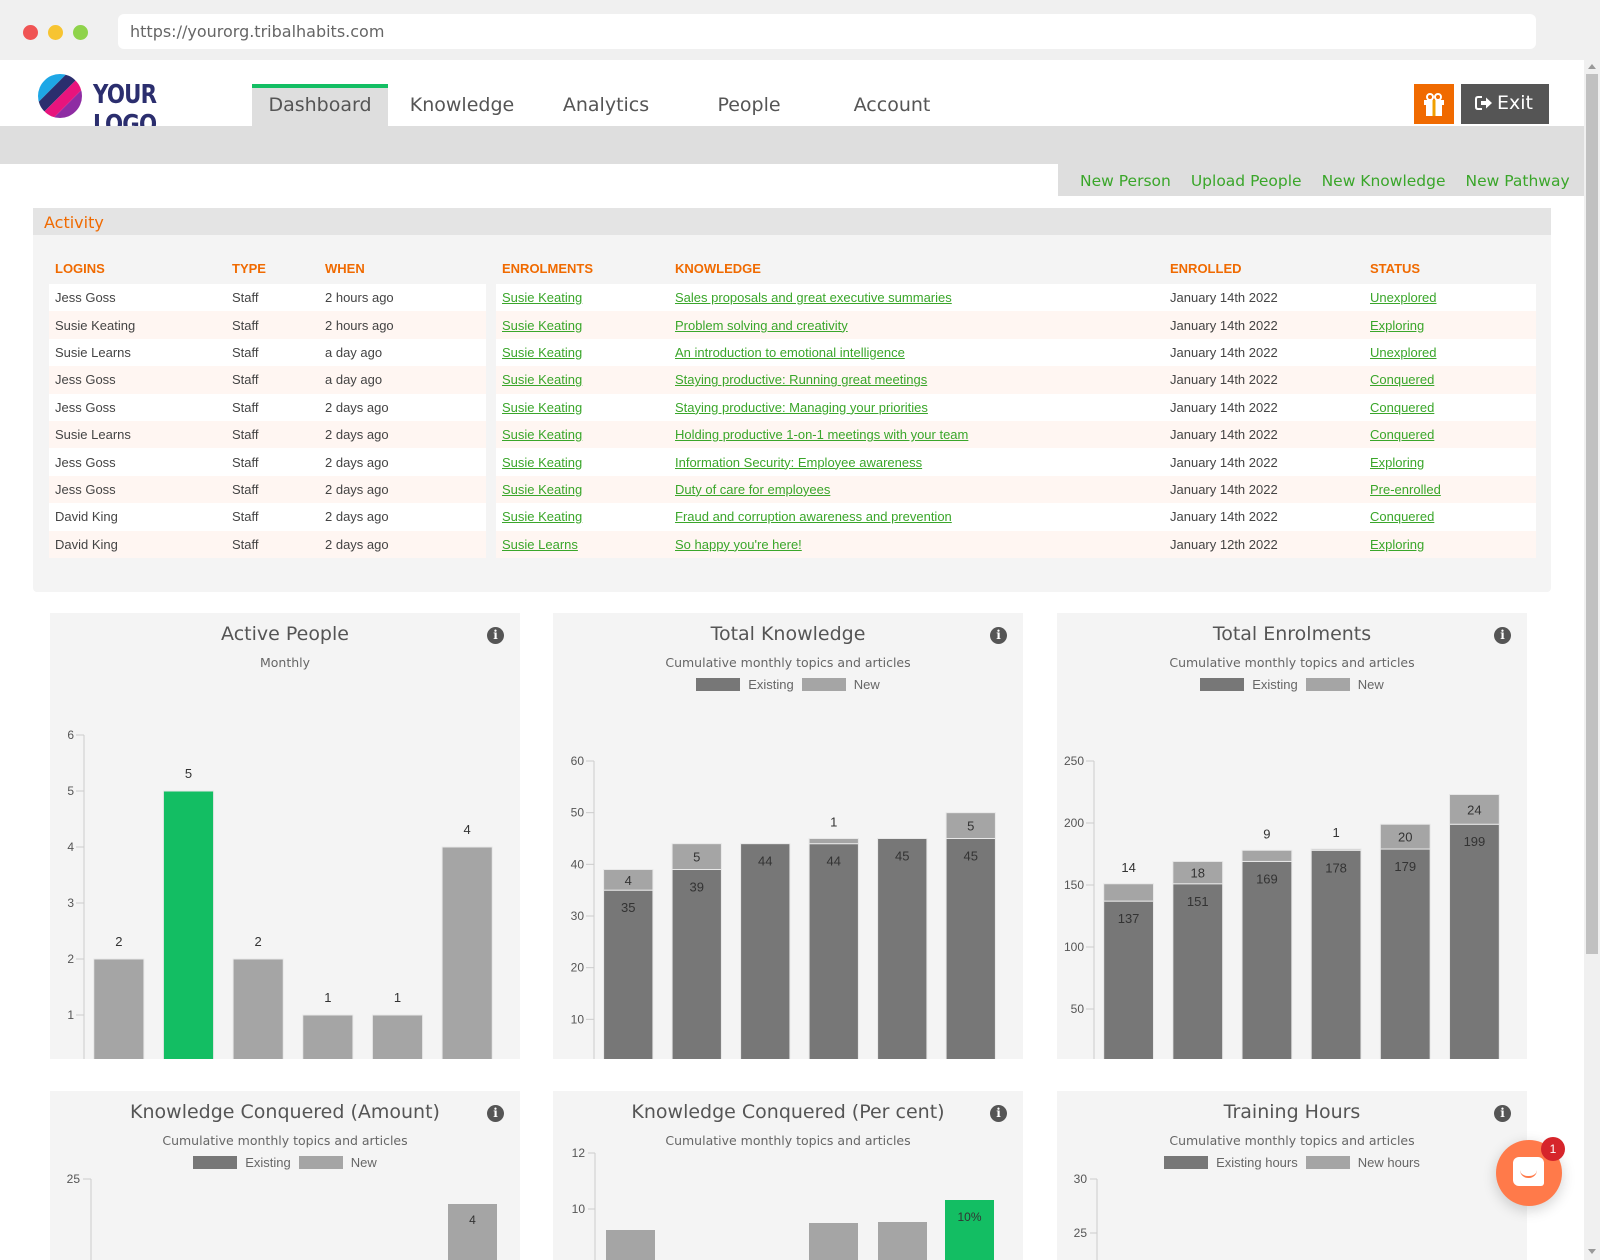 This screenshot has height=1260, width=1600. What do you see at coordinates (30, 32) in the screenshot?
I see `window-close-button` at bounding box center [30, 32].